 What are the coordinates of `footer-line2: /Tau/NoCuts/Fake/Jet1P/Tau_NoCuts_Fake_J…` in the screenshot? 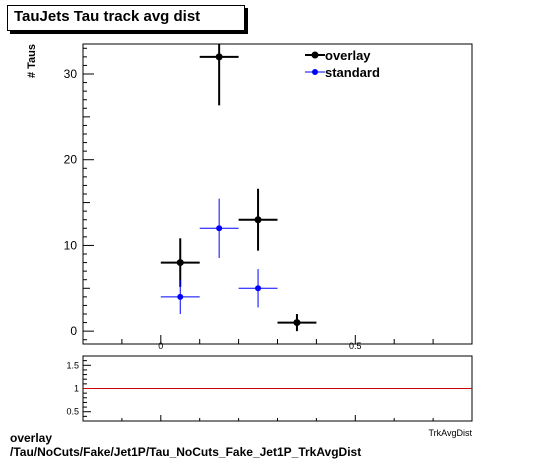 It's located at (186, 452).